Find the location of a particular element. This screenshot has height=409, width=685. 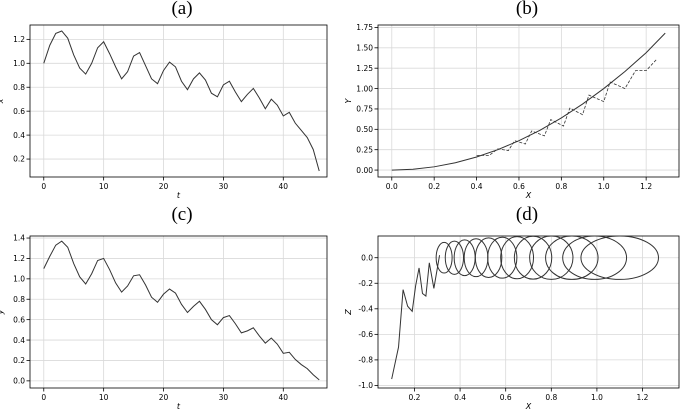

panel-label-c: (c) is located at coordinates (182, 214).